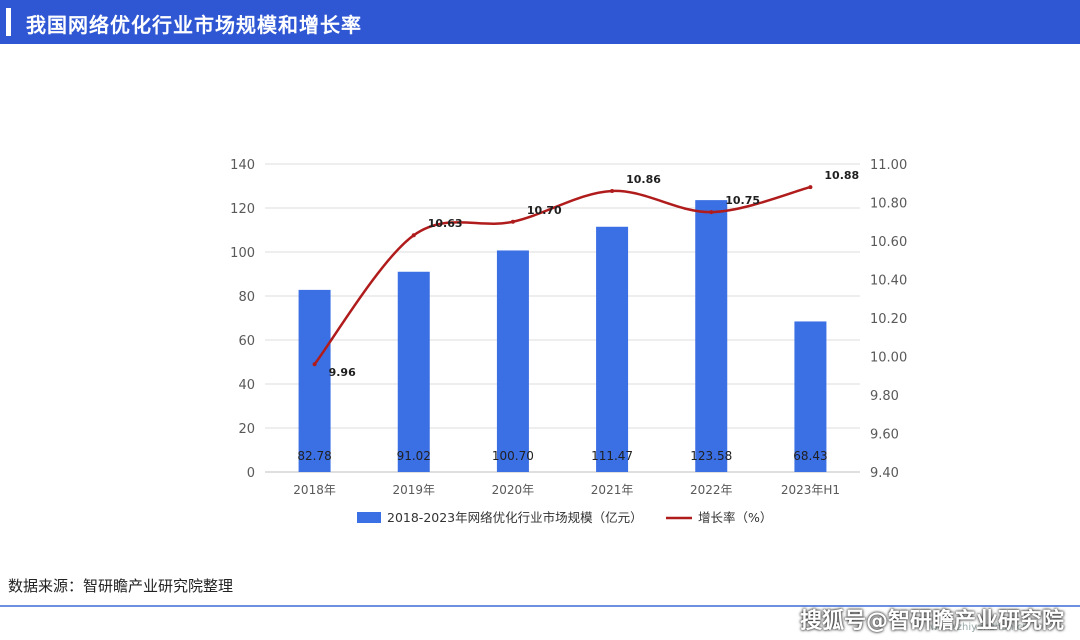  I want to click on watermark-text: 搜狐号@智研瞻产业研究院, so click(932, 621).